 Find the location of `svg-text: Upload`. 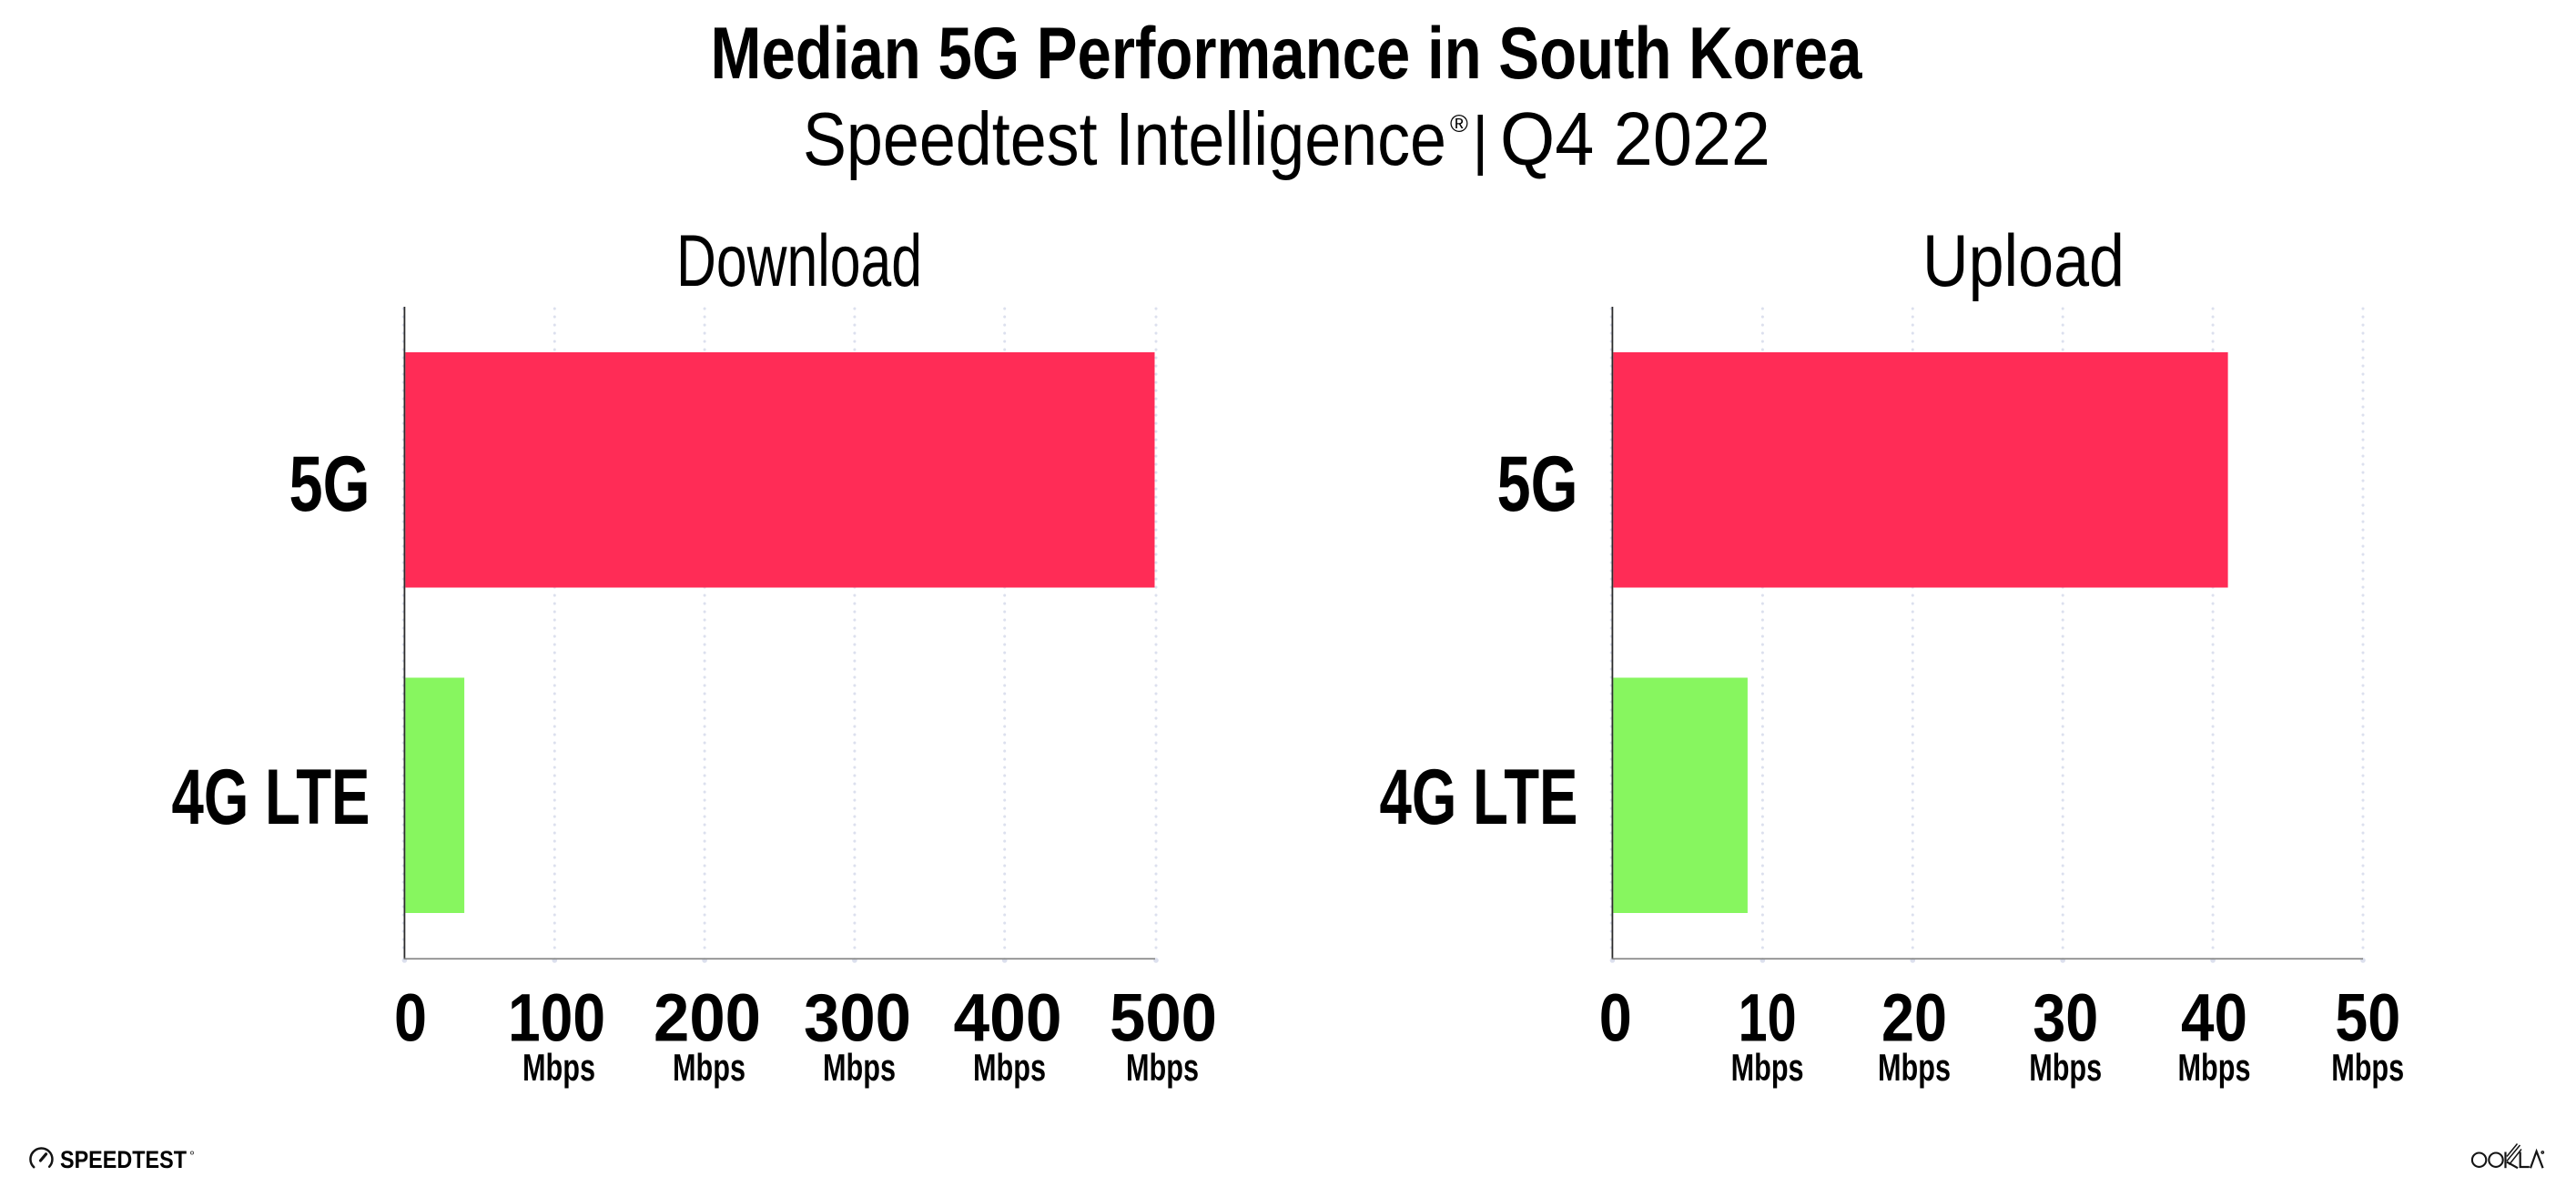

svg-text: Upload is located at coordinates (2024, 261).